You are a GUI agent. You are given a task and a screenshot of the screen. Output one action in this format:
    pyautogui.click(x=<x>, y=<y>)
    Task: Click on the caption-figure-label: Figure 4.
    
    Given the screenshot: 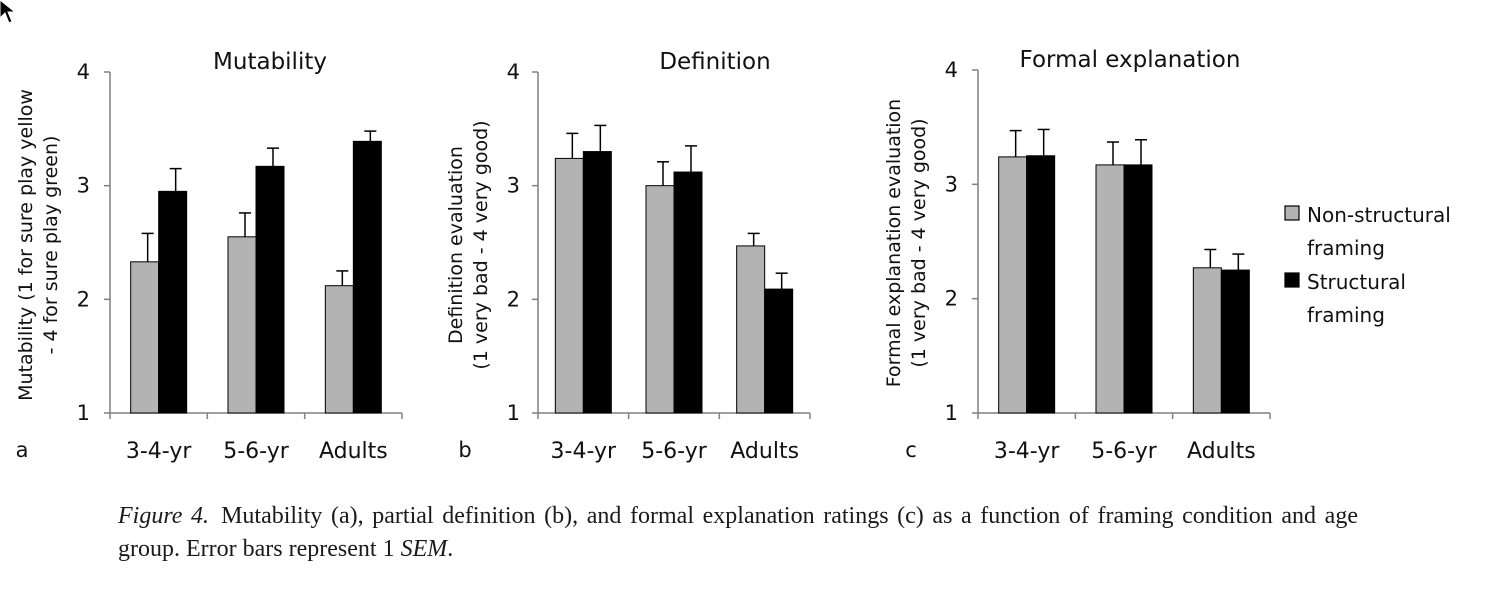 What is the action you would take?
    pyautogui.click(x=164, y=516)
    